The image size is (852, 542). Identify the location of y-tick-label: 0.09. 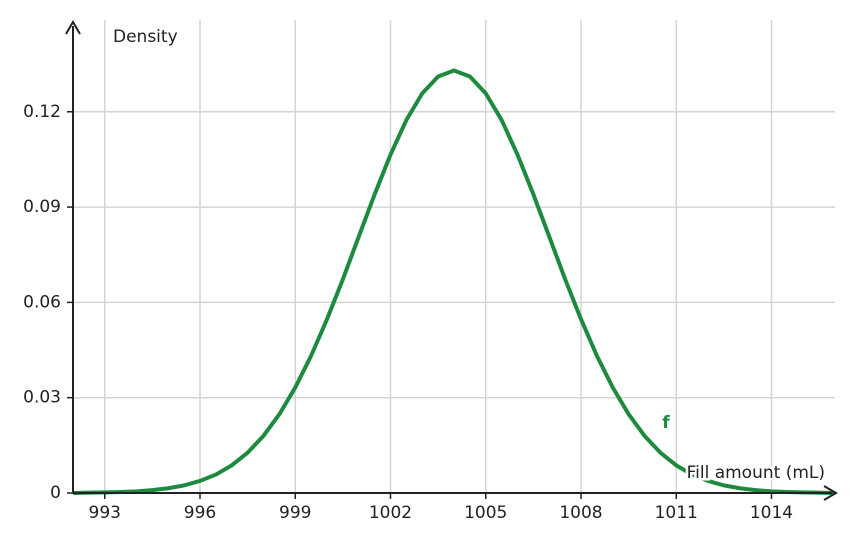
(42, 207).